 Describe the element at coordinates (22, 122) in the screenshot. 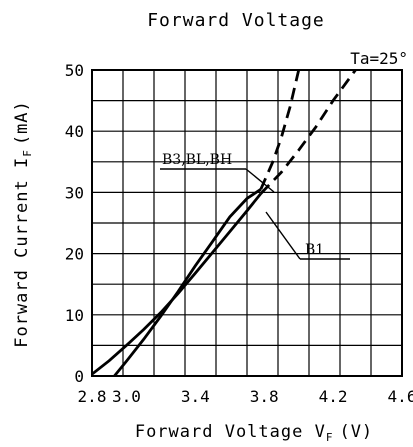

I see `y-axis-label-unit: (mA)` at that location.